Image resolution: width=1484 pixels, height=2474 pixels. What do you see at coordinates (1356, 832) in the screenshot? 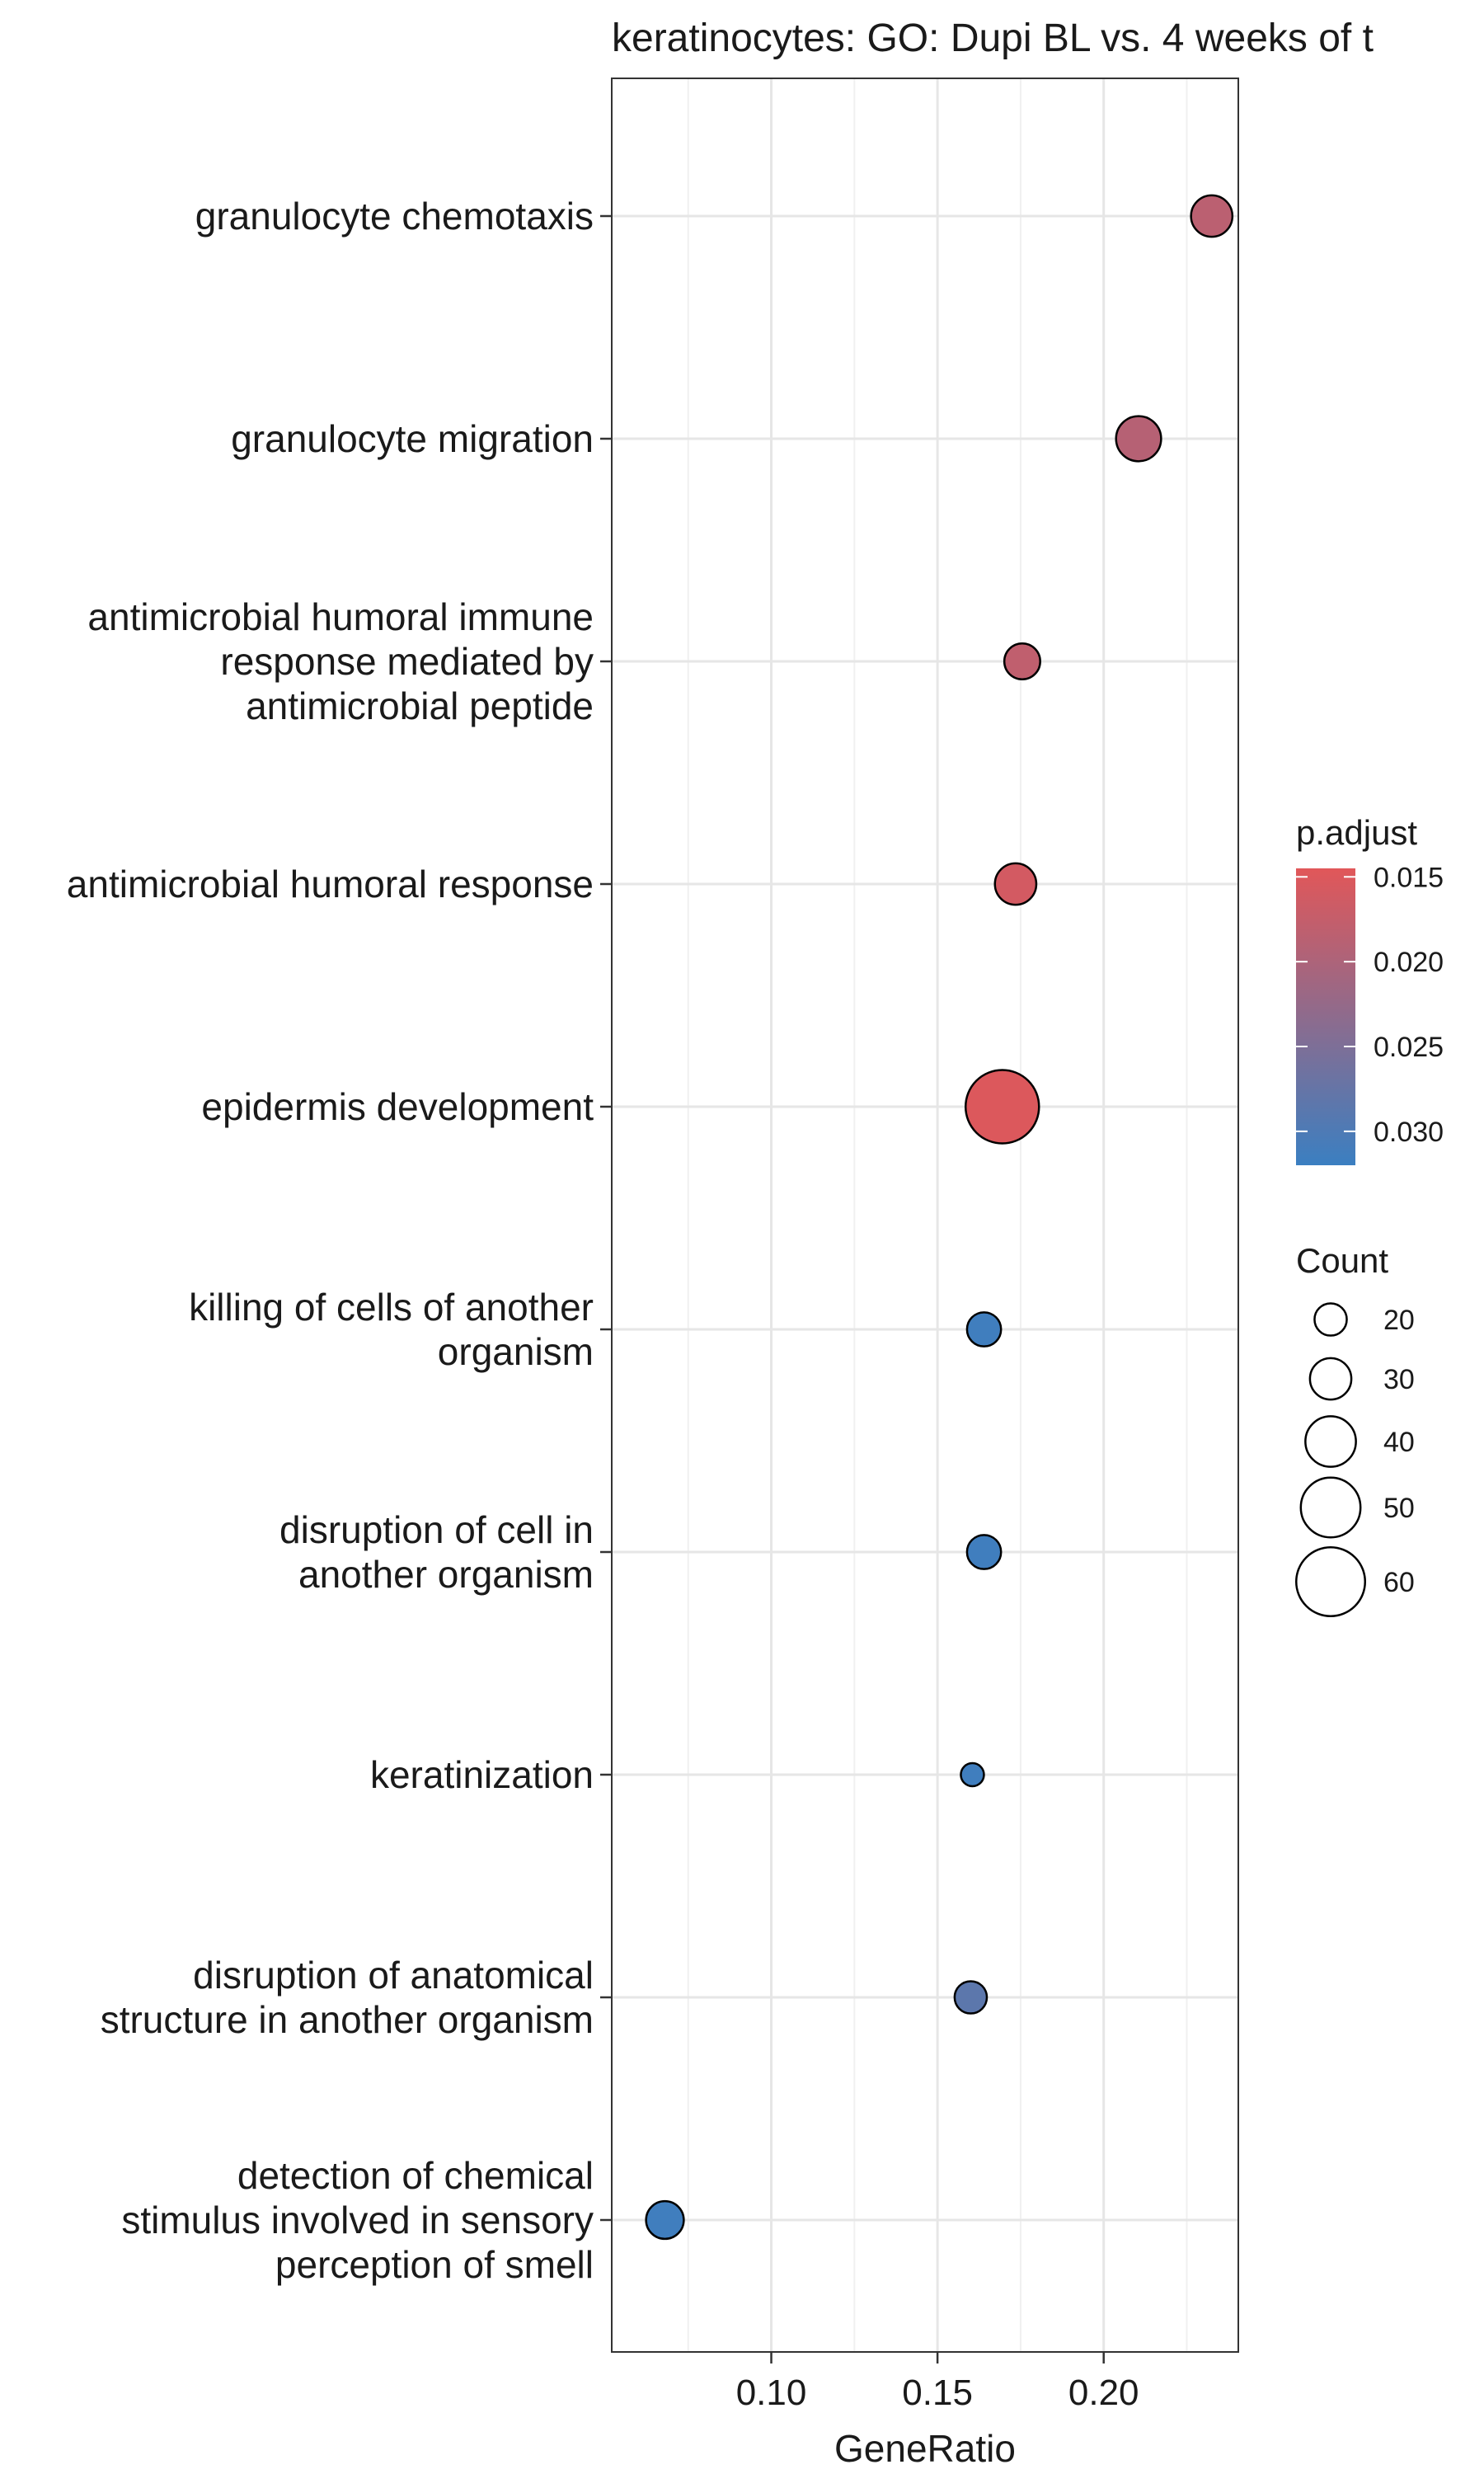
I see `color-legend-title: p.adjust` at bounding box center [1356, 832].